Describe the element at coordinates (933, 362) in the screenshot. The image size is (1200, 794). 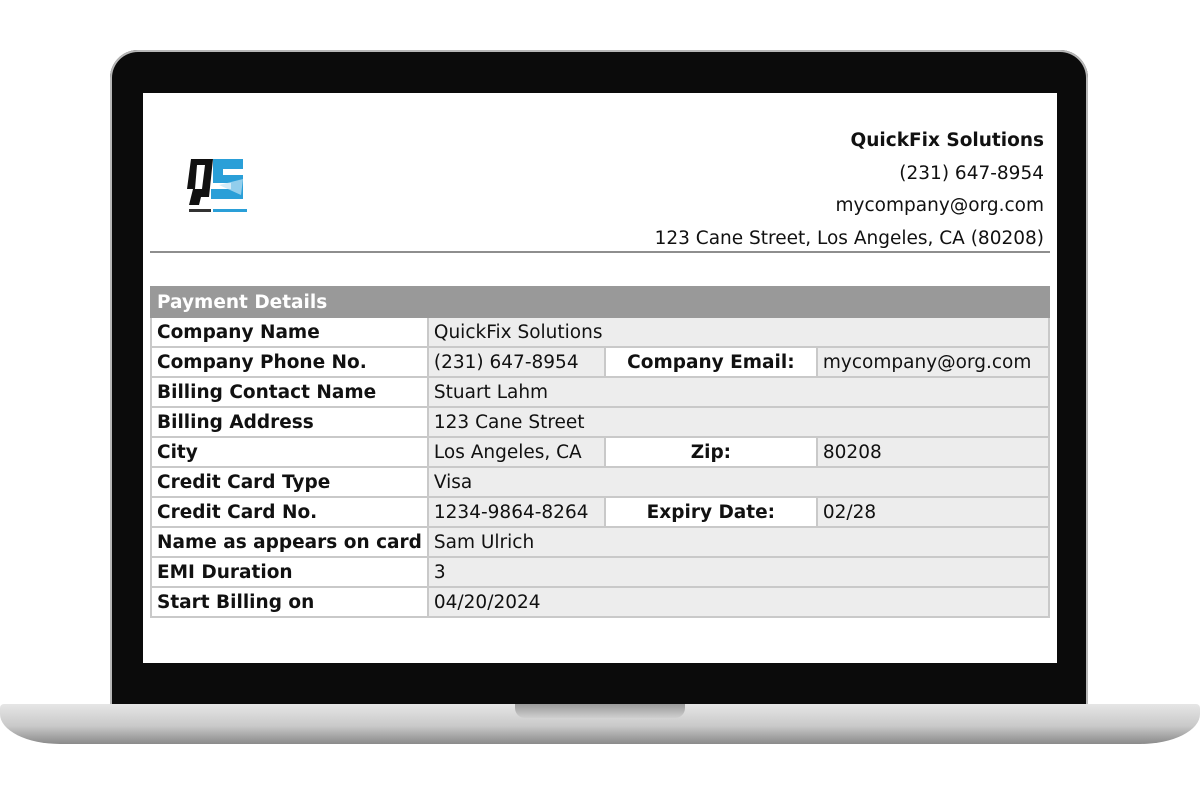
I see `row-value-secondary: mycompany@org.com` at that location.